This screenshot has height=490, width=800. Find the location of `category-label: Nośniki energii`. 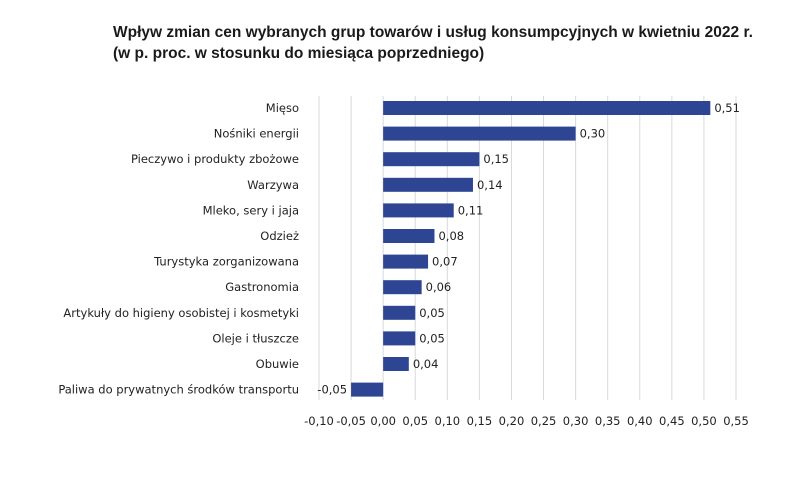

category-label: Nośniki energii is located at coordinates (256, 134).